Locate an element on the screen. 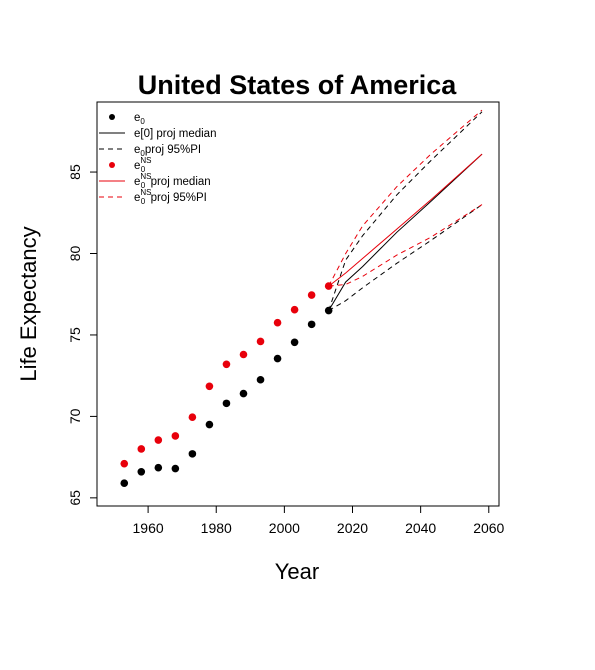 The height and width of the screenshot is (670, 595). y-axis: 65 70 75 80 85 is located at coordinates (82, 335).